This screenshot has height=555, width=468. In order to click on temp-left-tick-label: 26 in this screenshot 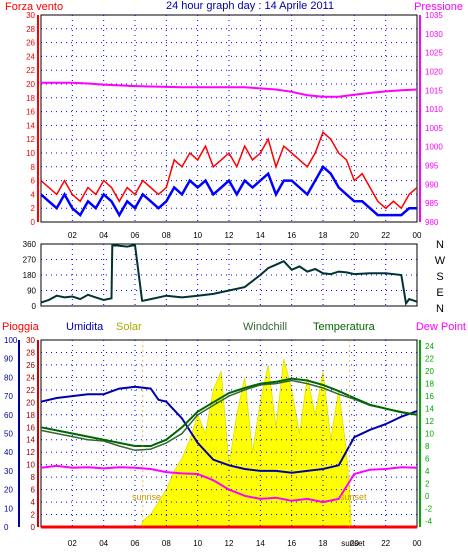, I will do `click(30, 365)`.